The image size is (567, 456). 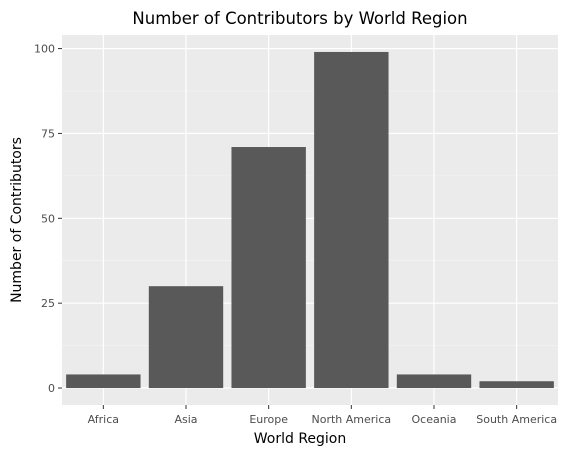 What do you see at coordinates (300, 439) in the screenshot?
I see `x-axis-title: World Region` at bounding box center [300, 439].